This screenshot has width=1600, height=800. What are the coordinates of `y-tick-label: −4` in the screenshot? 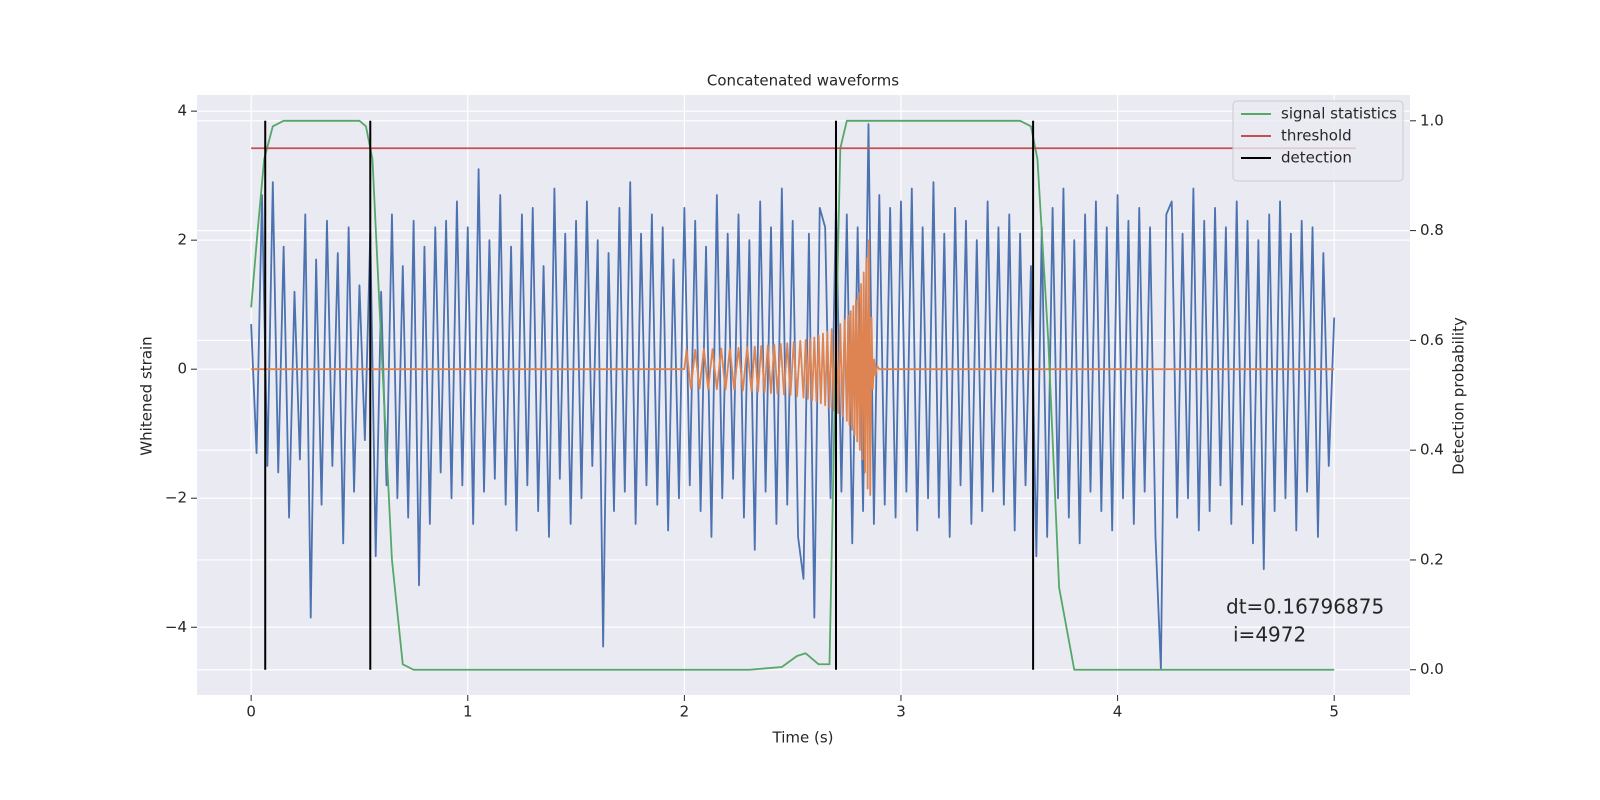 It's located at (176, 627).